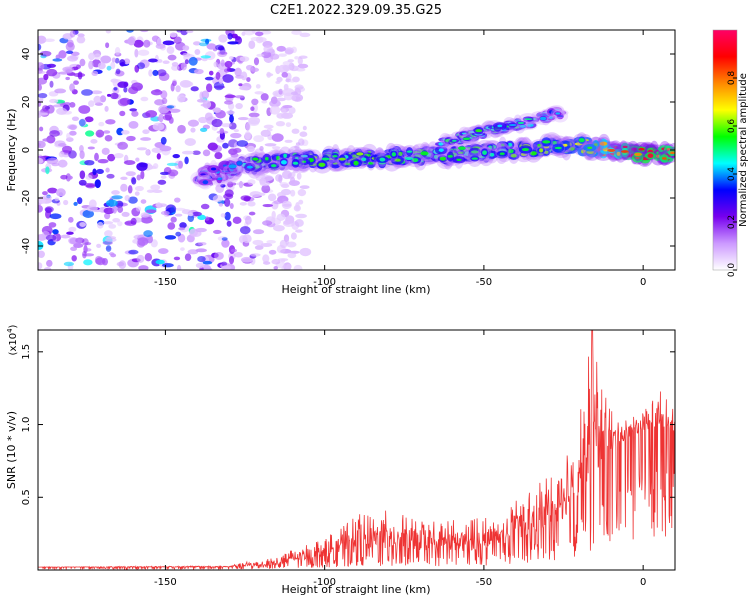 The height and width of the screenshot is (600, 750). What do you see at coordinates (26, 102) in the screenshot?
I see `y-tick-label: 20` at bounding box center [26, 102].